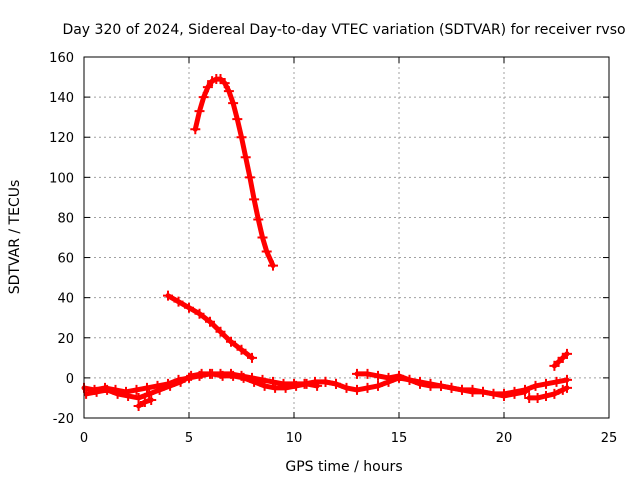  Describe the element at coordinates (15, 237) in the screenshot. I see `y-axis-label: SDTVAR / TECUs` at that location.